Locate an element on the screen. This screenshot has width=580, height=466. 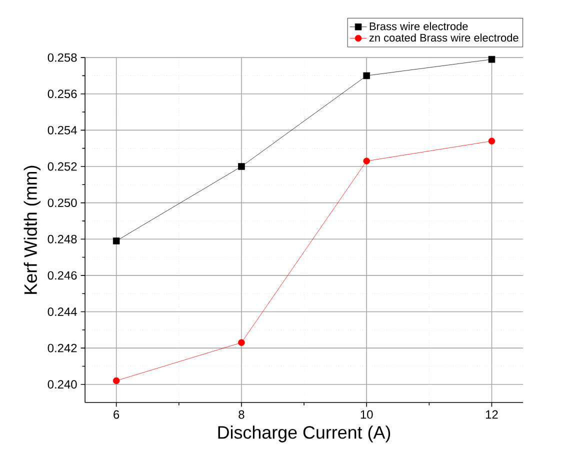
y-tick-label: 0.240 is located at coordinates (62, 384).